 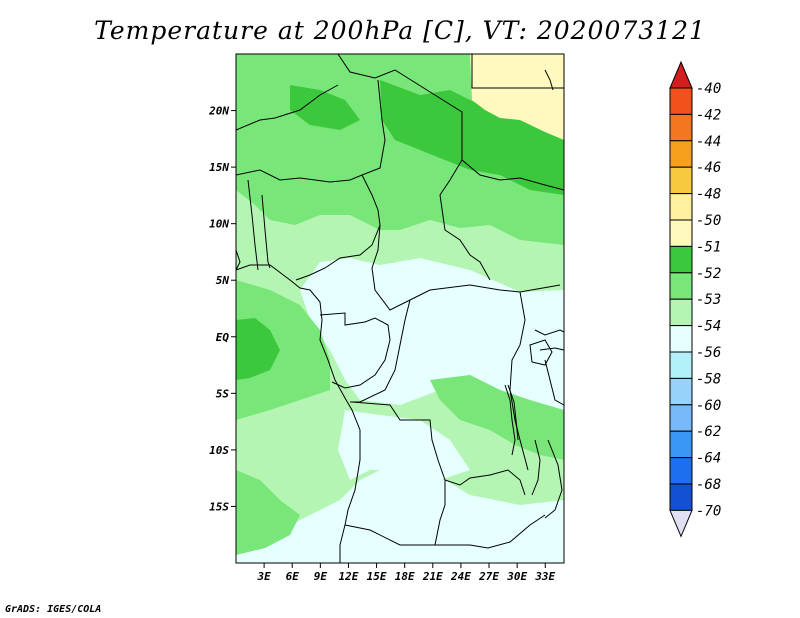 What do you see at coordinates (708, 459) in the screenshot?
I see `colorbar-label: -64` at bounding box center [708, 459].